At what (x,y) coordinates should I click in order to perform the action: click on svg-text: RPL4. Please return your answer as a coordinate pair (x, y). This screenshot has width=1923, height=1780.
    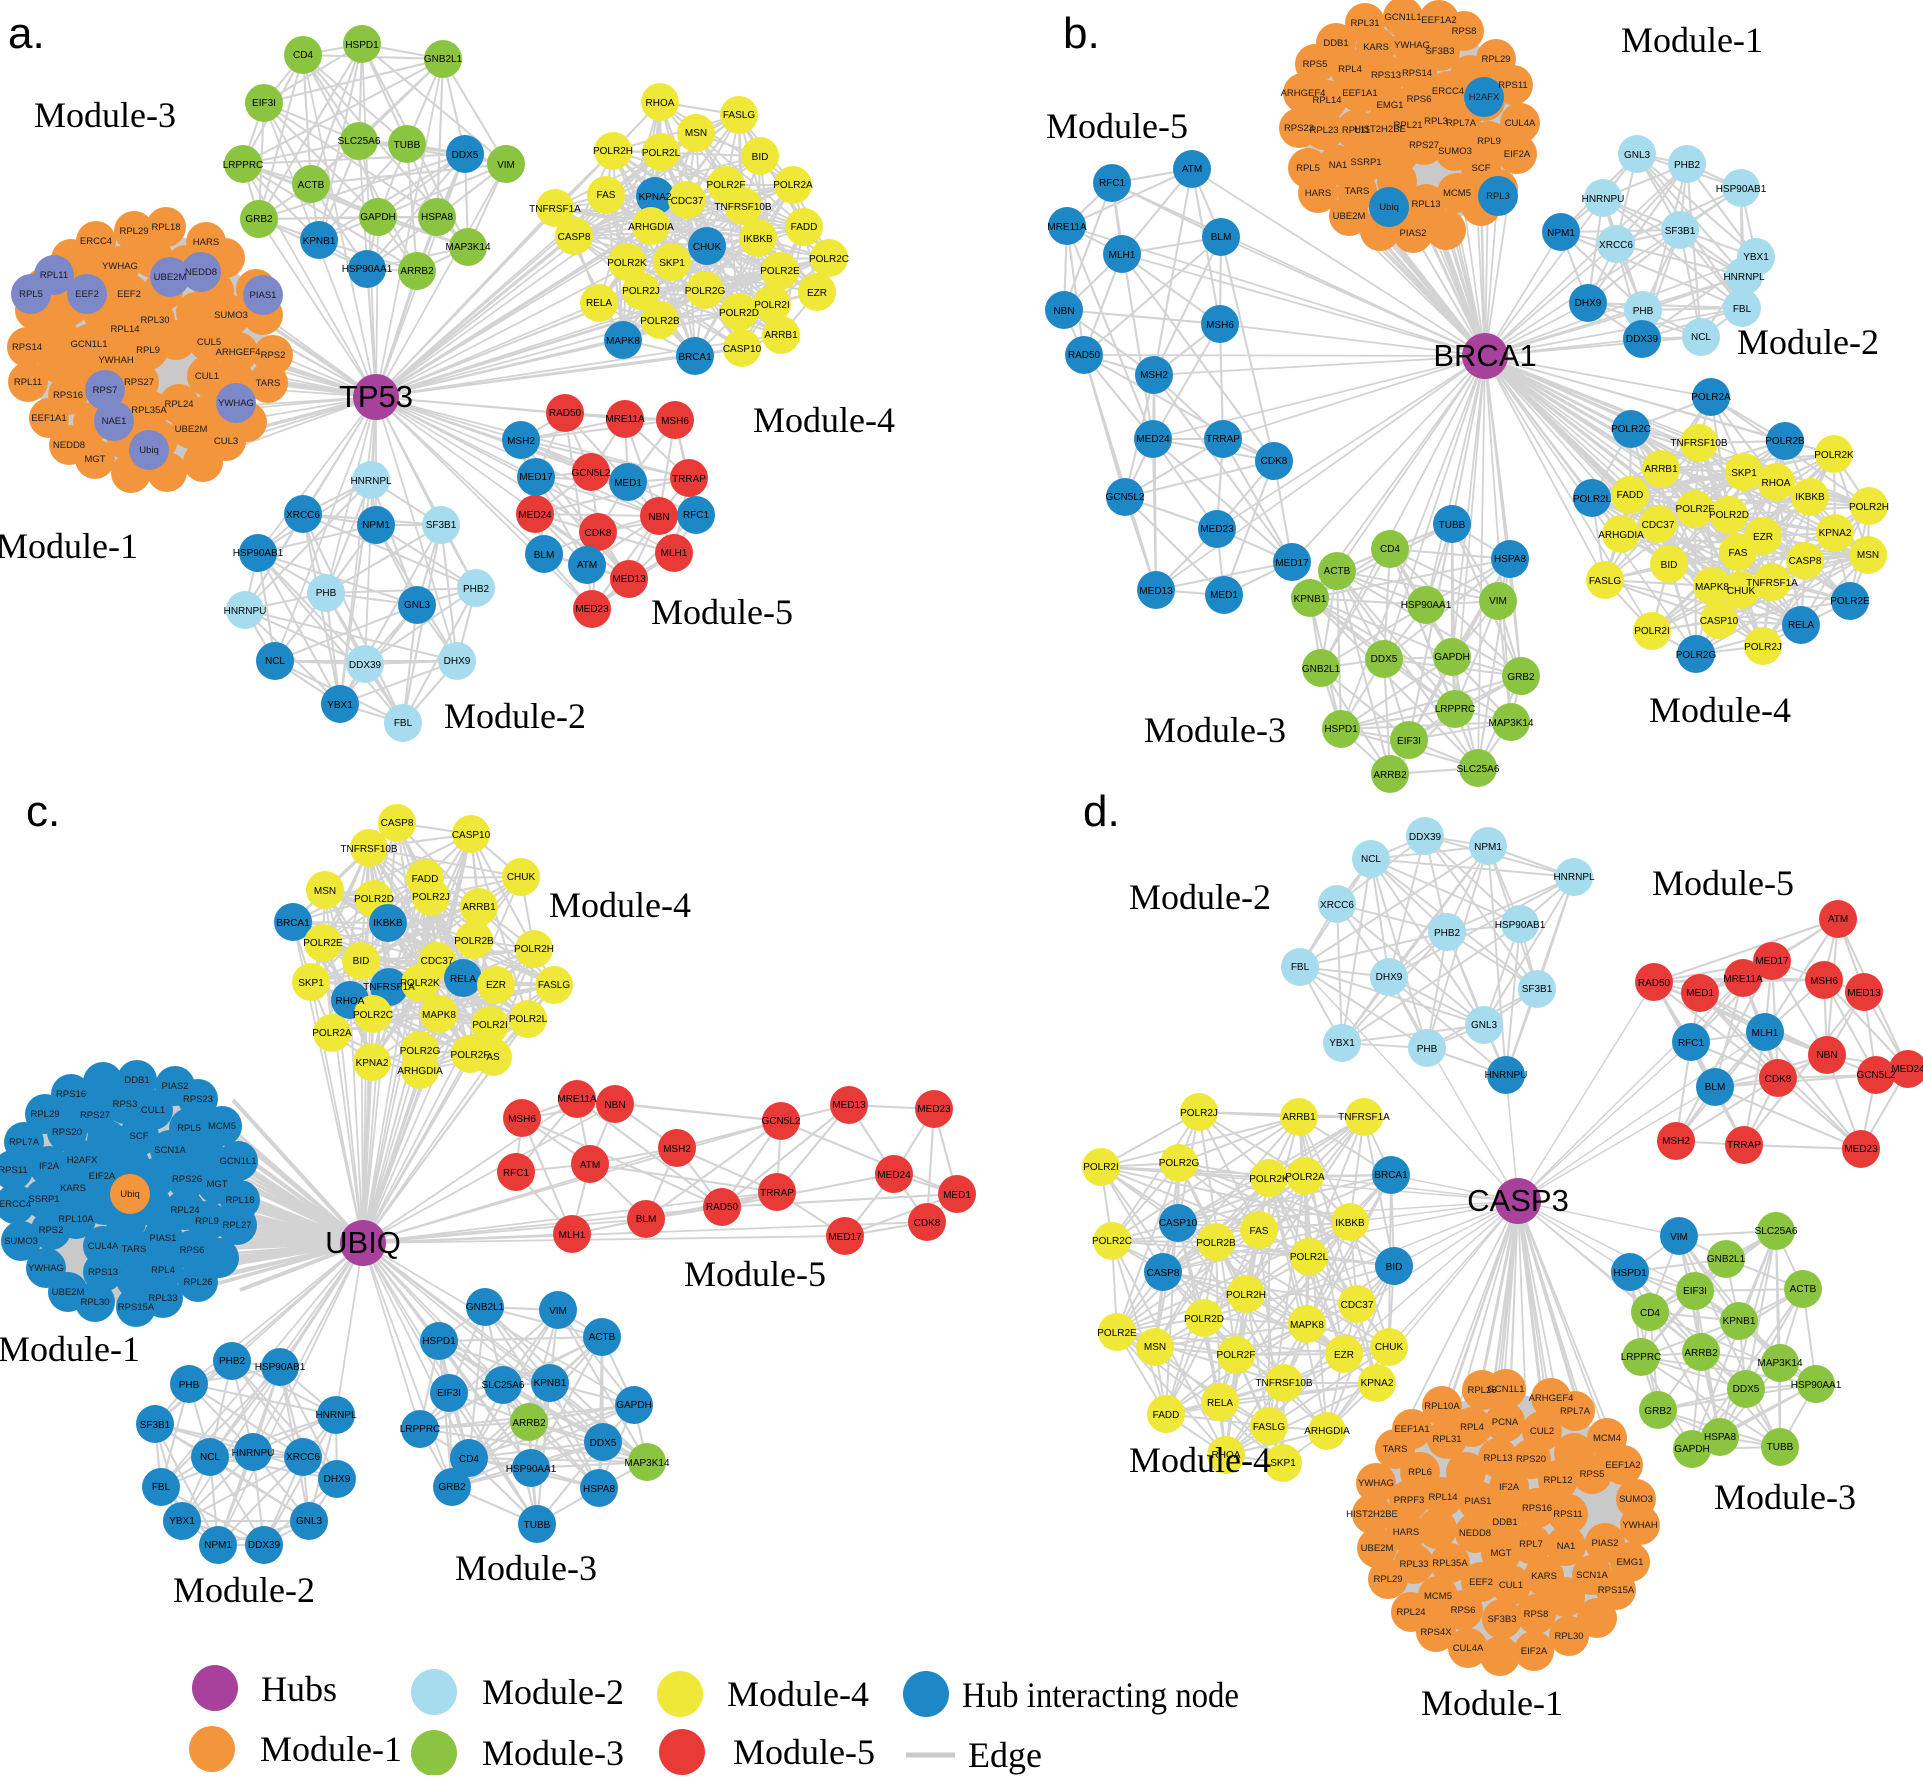
    Looking at the image, I should click on (1472, 1427).